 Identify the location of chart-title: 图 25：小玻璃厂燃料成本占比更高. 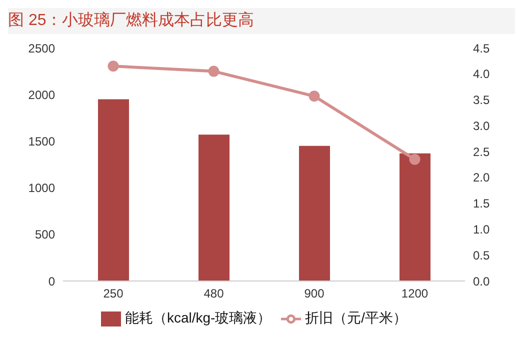
(261, 21).